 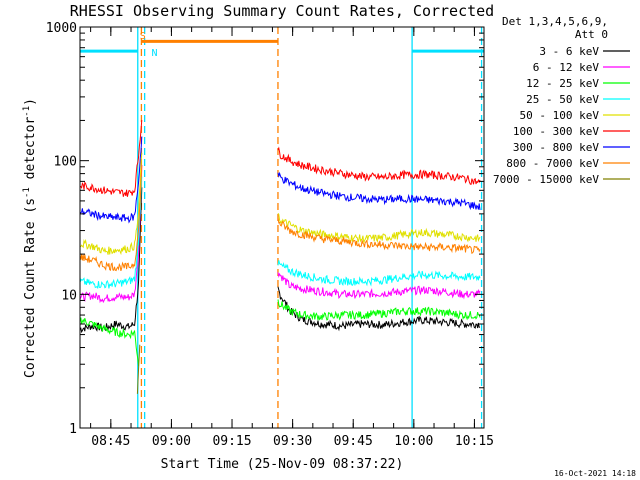 What do you see at coordinates (562, 83) in the screenshot?
I see `legend-label: 12 - 25 keV` at bounding box center [562, 83].